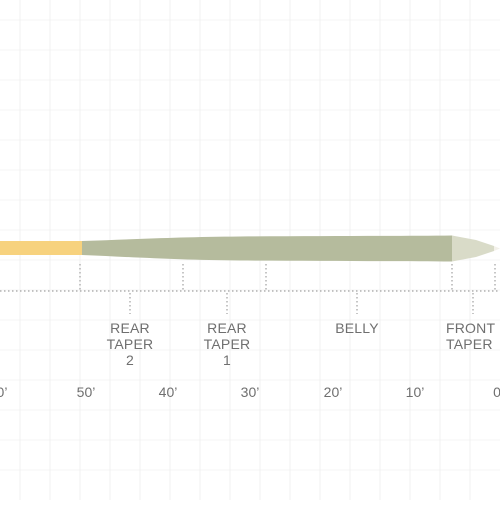 The width and height of the screenshot is (500, 505). What do you see at coordinates (267, 248) in the screenshot?
I see `line-body` at bounding box center [267, 248].